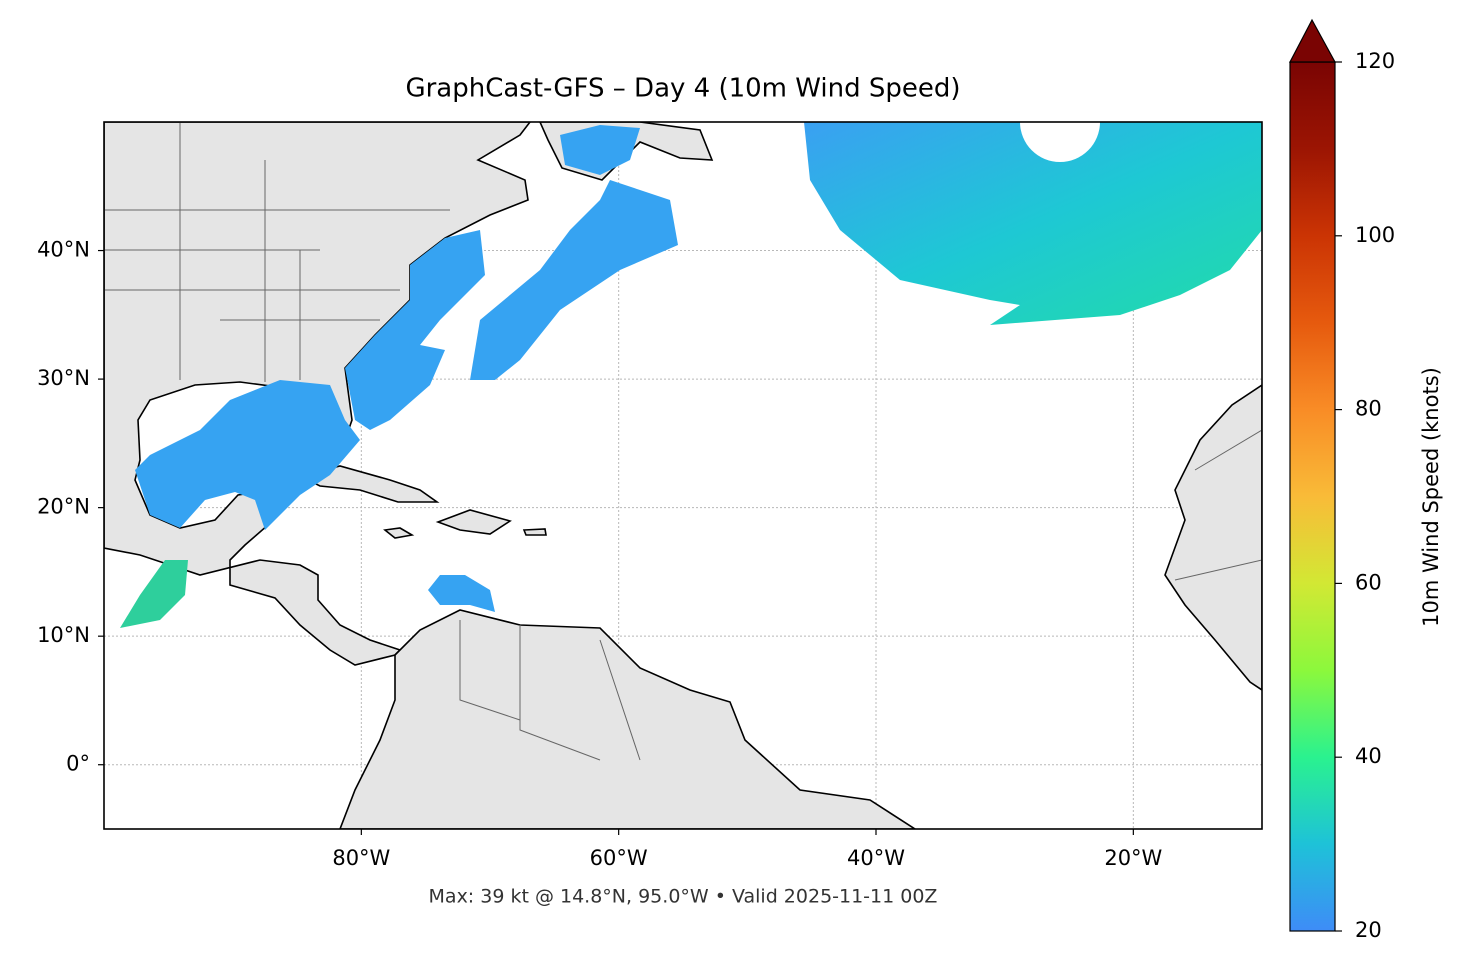  Describe the element at coordinates (1213, 537) in the screenshot. I see `africa` at that location.